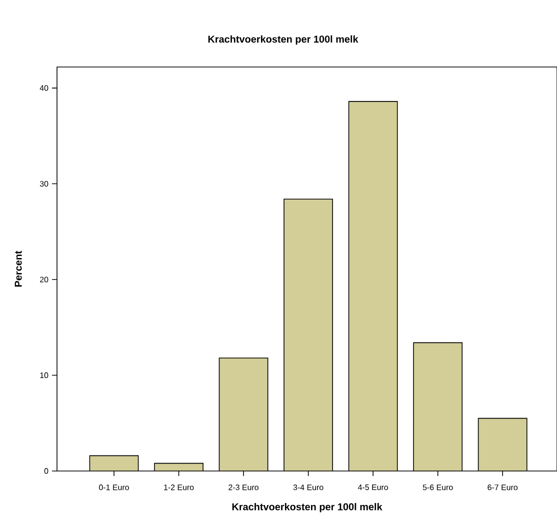 The height and width of the screenshot is (523, 557). What do you see at coordinates (18, 268) in the screenshot?
I see `y-axis-title: Percent` at bounding box center [18, 268].